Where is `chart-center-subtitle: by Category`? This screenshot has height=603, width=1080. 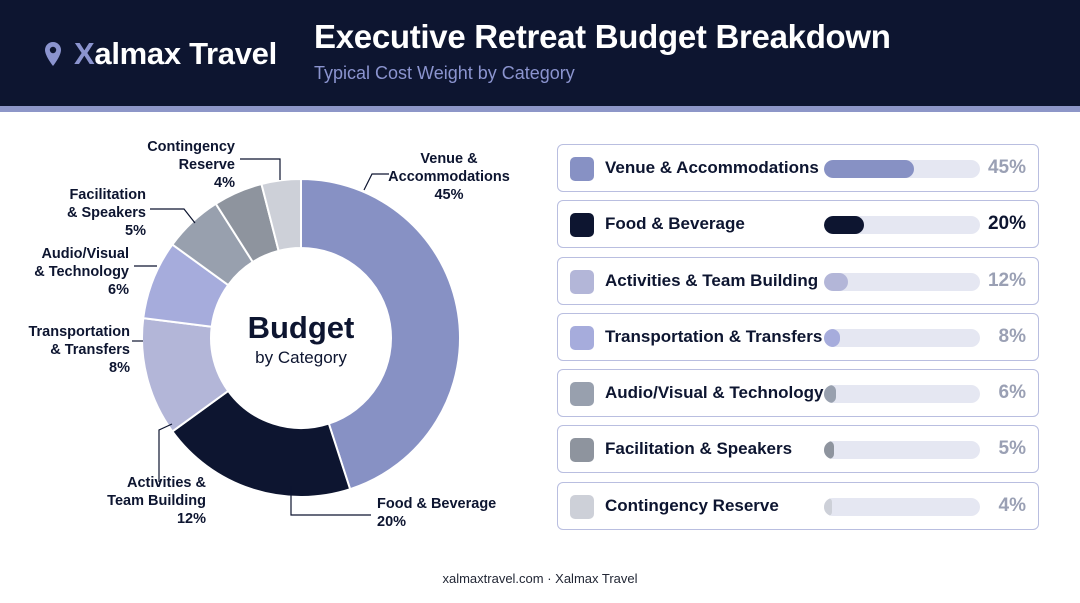
chart-center-subtitle: by Category is located at coordinates (301, 357).